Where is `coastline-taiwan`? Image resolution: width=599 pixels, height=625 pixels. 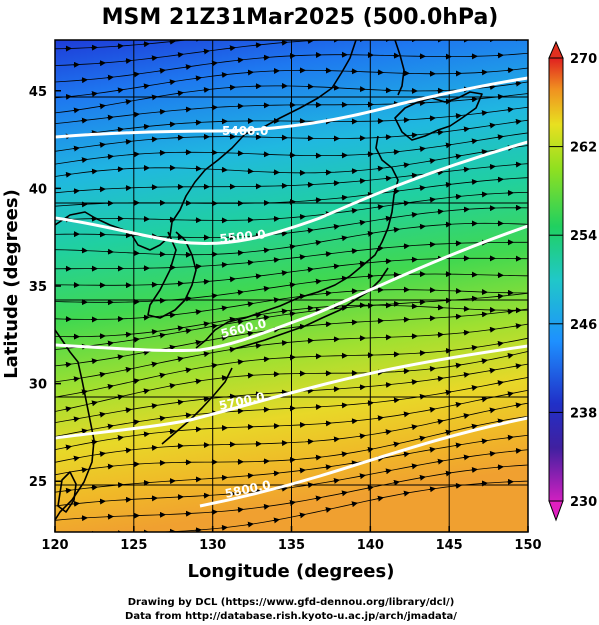
coastline-taiwan is located at coordinates (67, 492).